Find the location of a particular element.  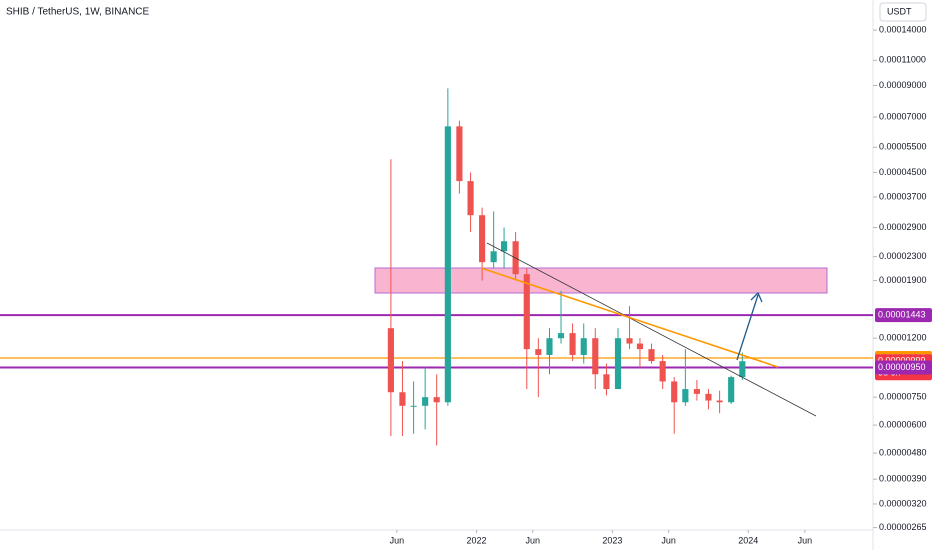

y-tick-label: 0.00000320 is located at coordinates (903, 503).